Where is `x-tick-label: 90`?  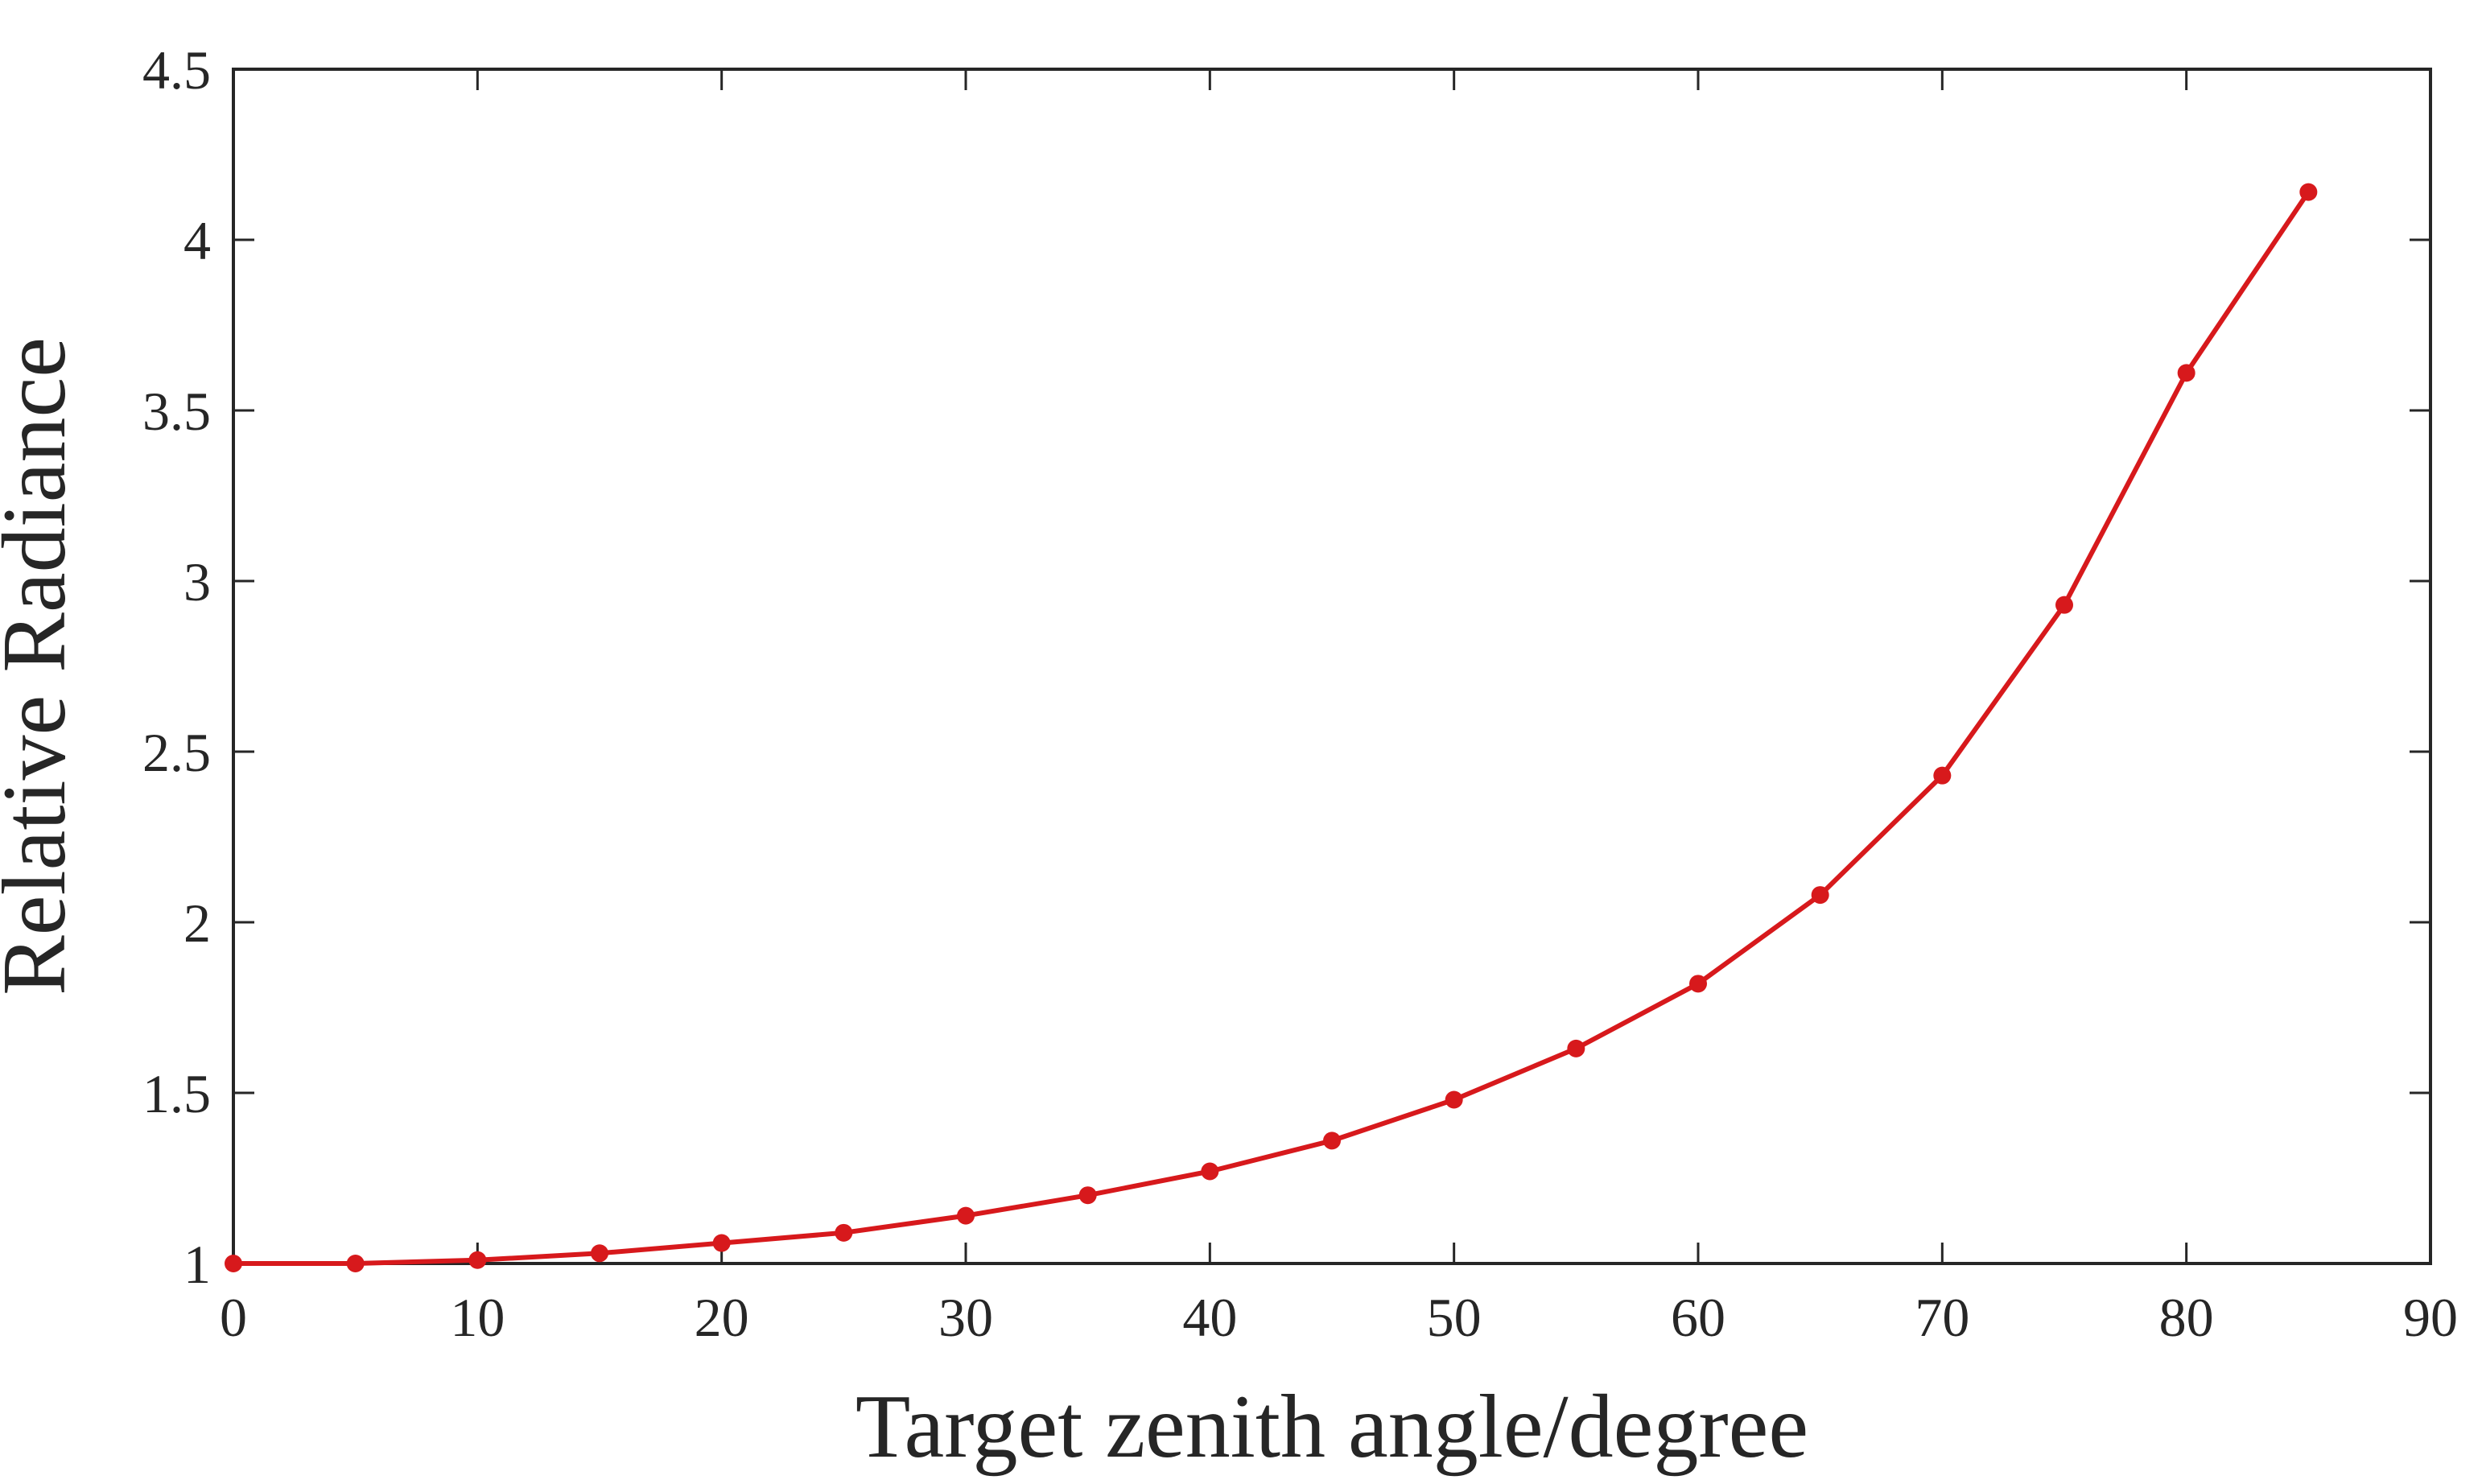
x-tick-label: 90 is located at coordinates (2431, 1318).